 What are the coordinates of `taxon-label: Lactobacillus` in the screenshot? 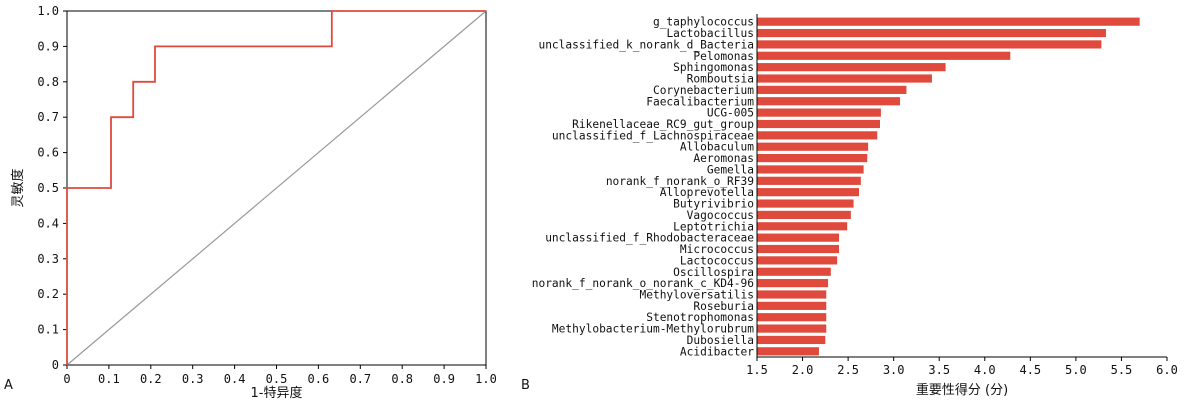 It's located at (710, 33).